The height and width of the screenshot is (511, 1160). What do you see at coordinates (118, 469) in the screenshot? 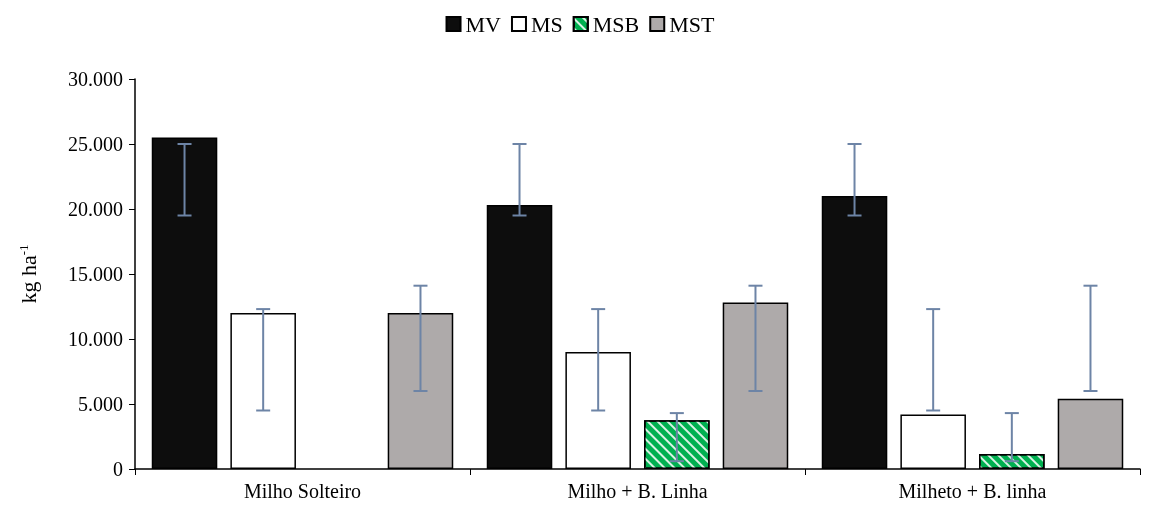
I see `y-tick-label: 0` at bounding box center [118, 469].